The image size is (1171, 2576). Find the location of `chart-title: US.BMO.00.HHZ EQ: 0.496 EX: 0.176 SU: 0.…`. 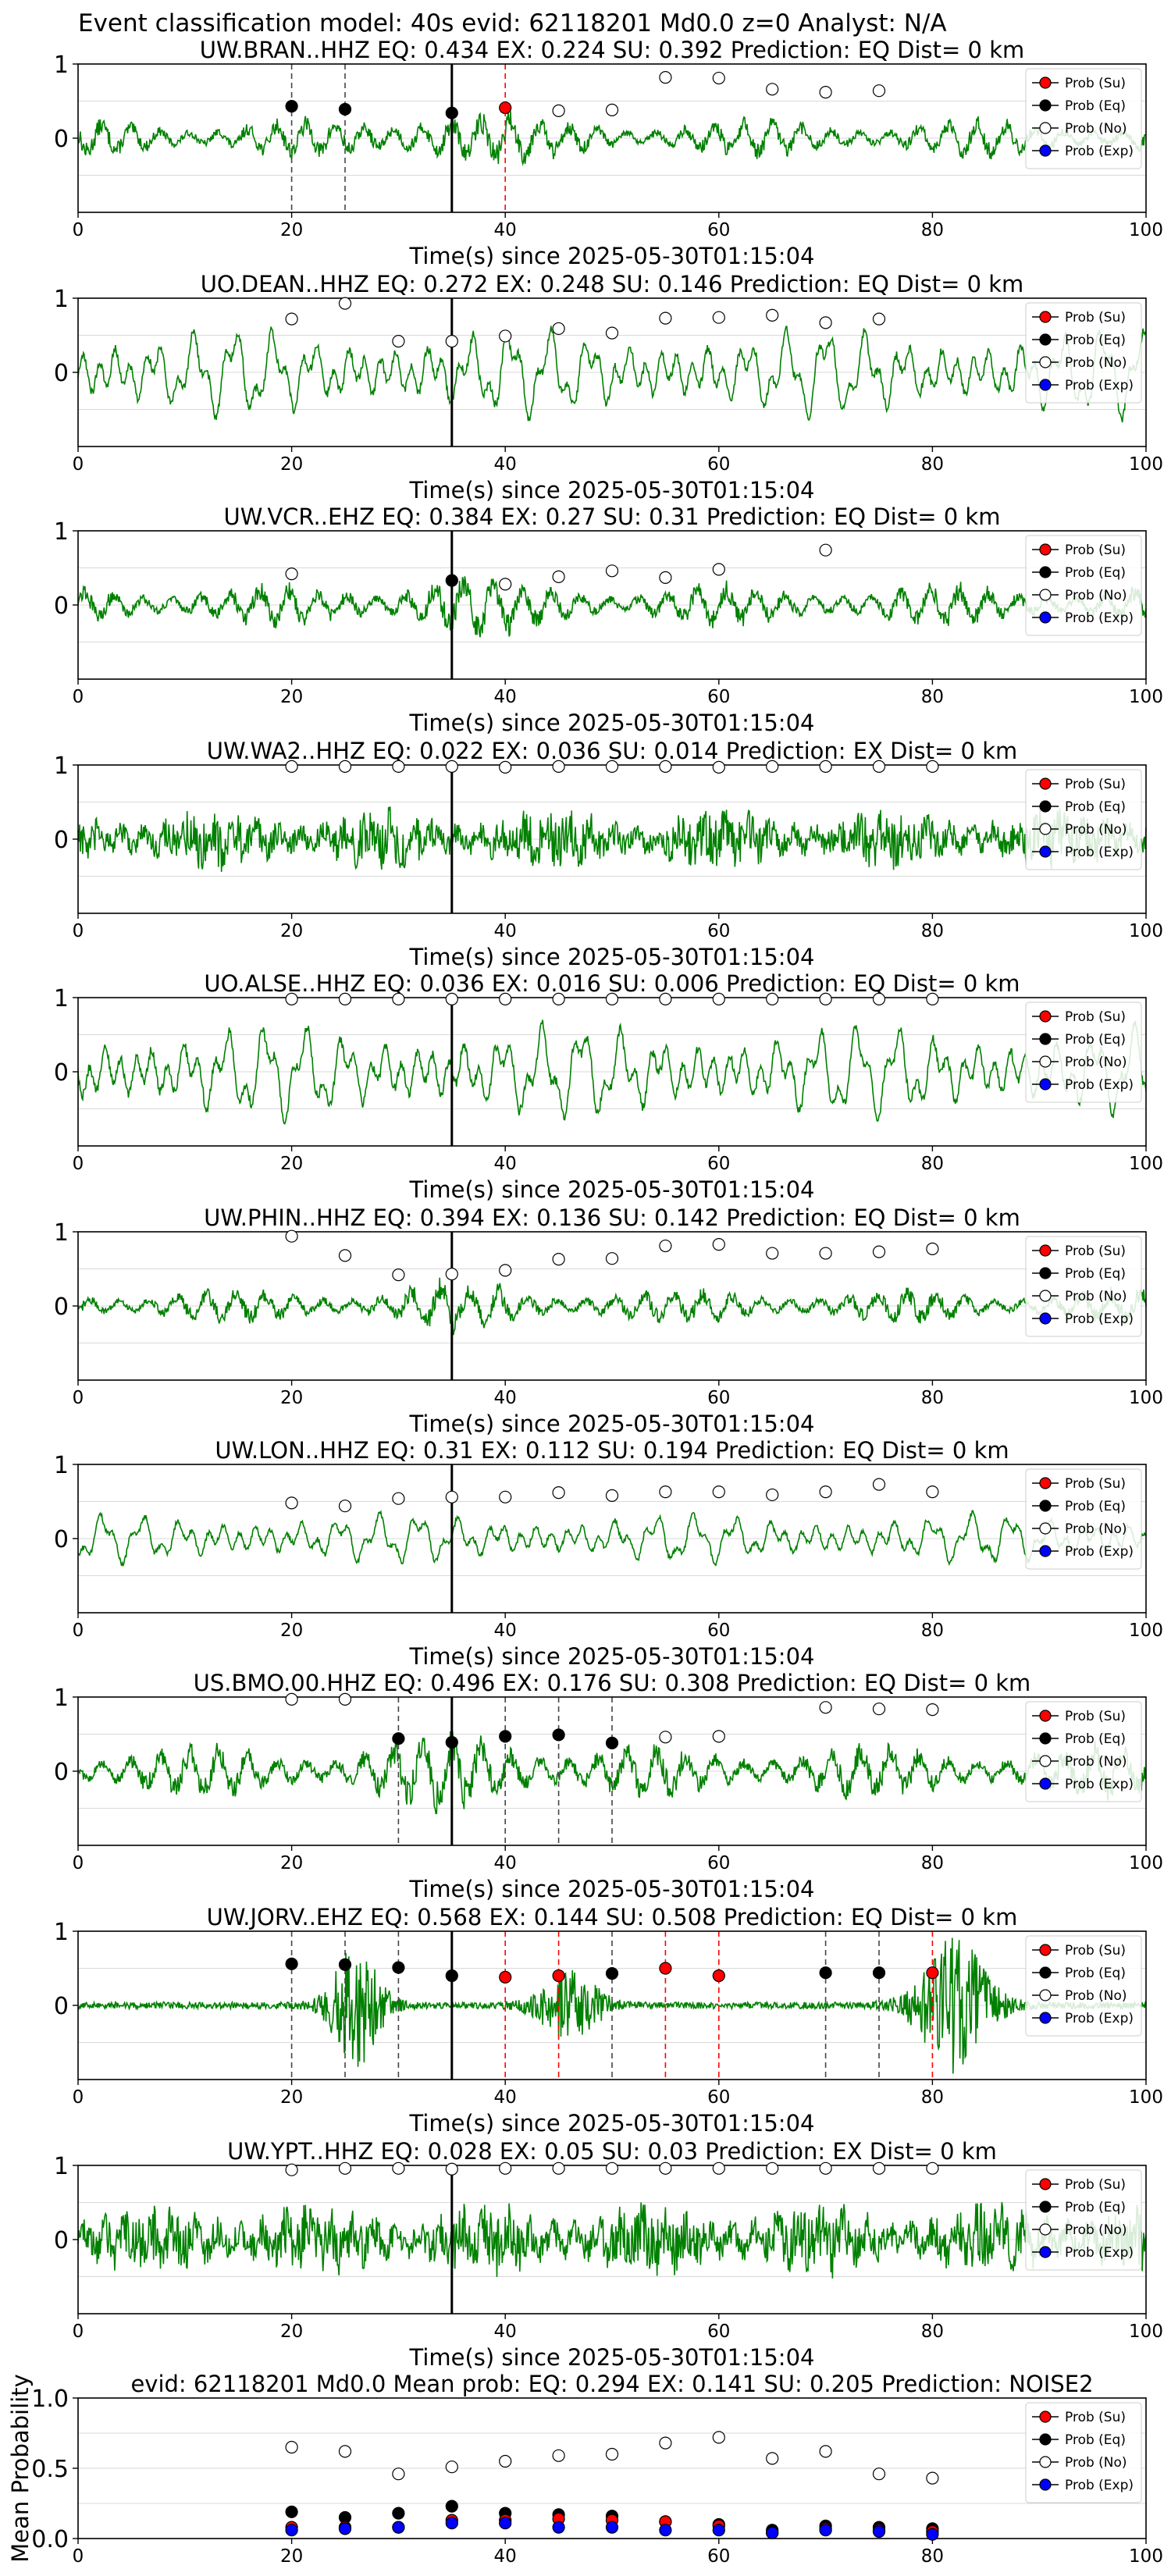

chart-title: US.BMO.00.HHZ EQ: 0.496 EX: 0.176 SU: 0.… is located at coordinates (612, 1683).